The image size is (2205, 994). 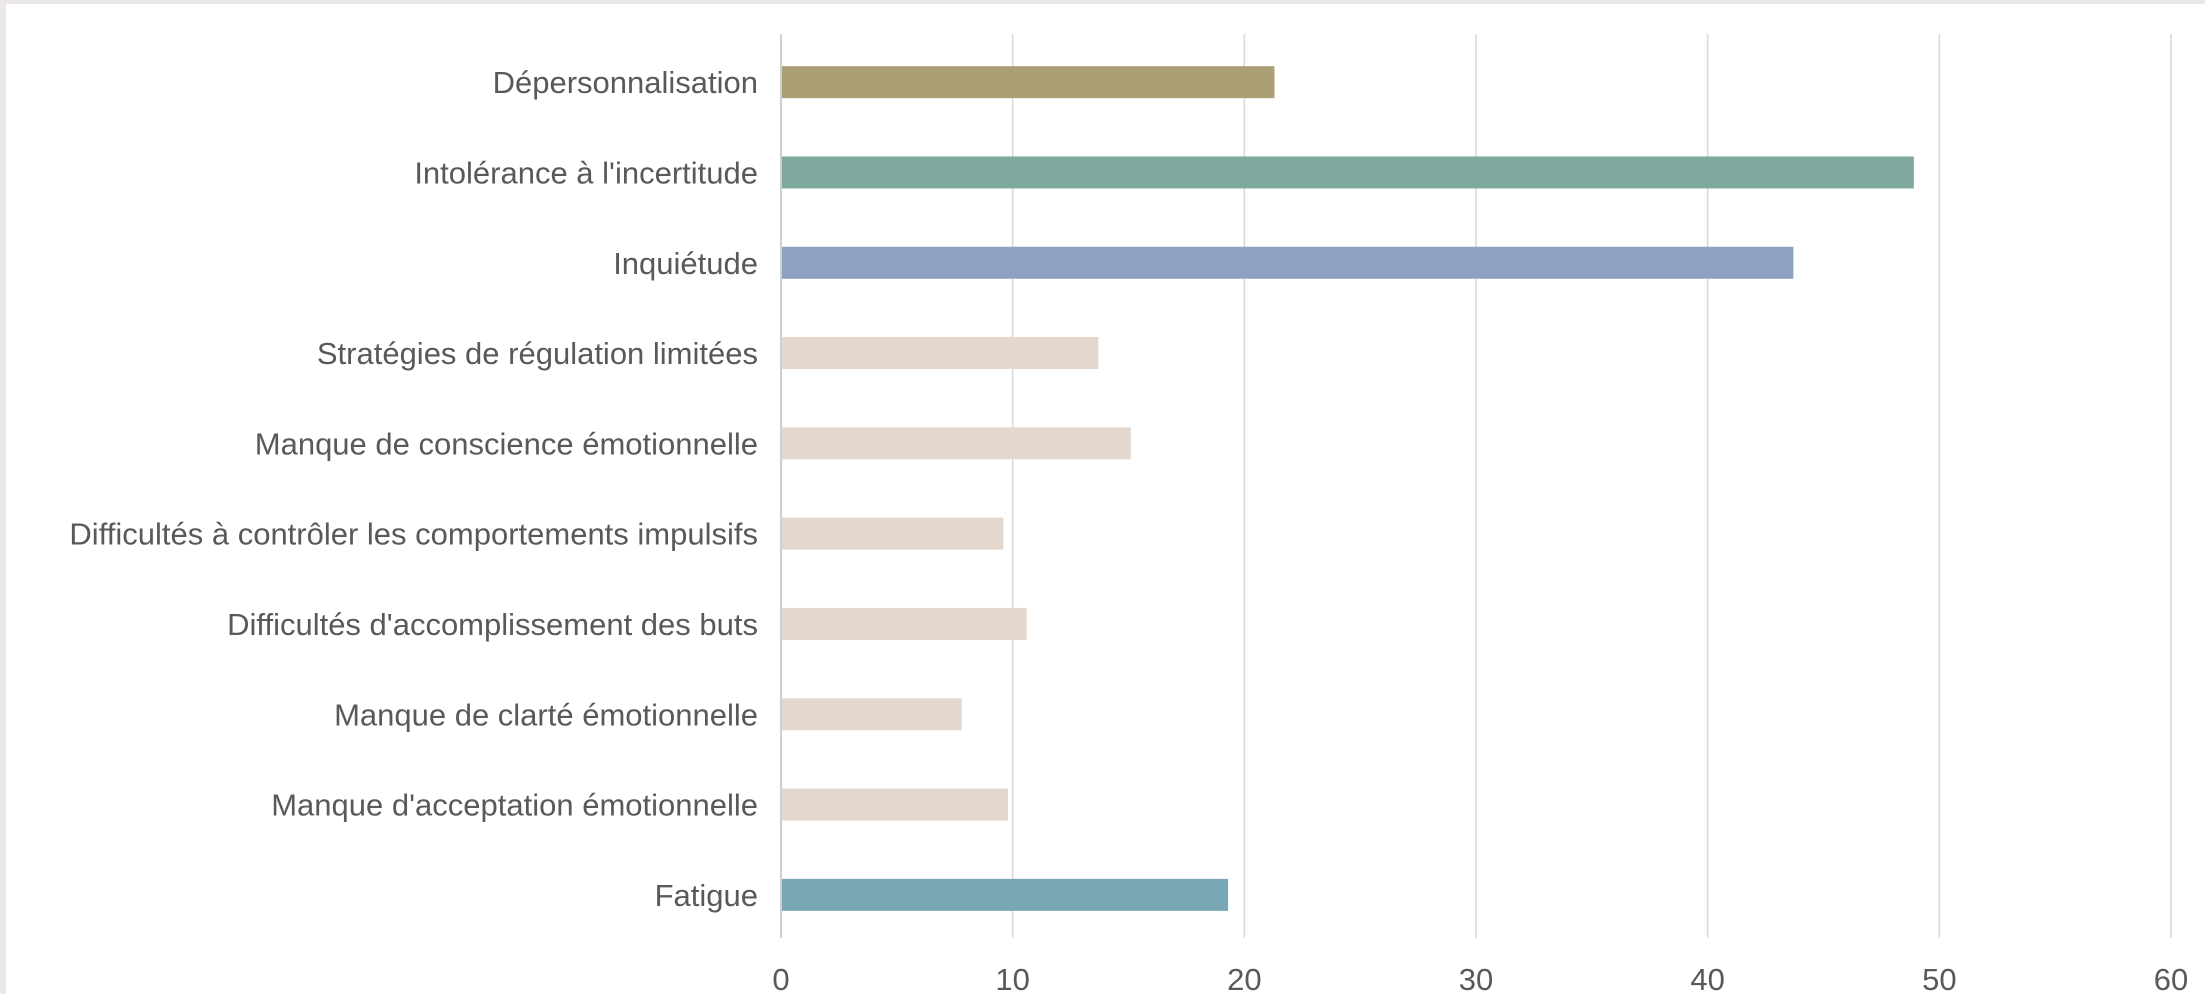 I want to click on category-label: Stratégies de régulation limitées, so click(x=537, y=353).